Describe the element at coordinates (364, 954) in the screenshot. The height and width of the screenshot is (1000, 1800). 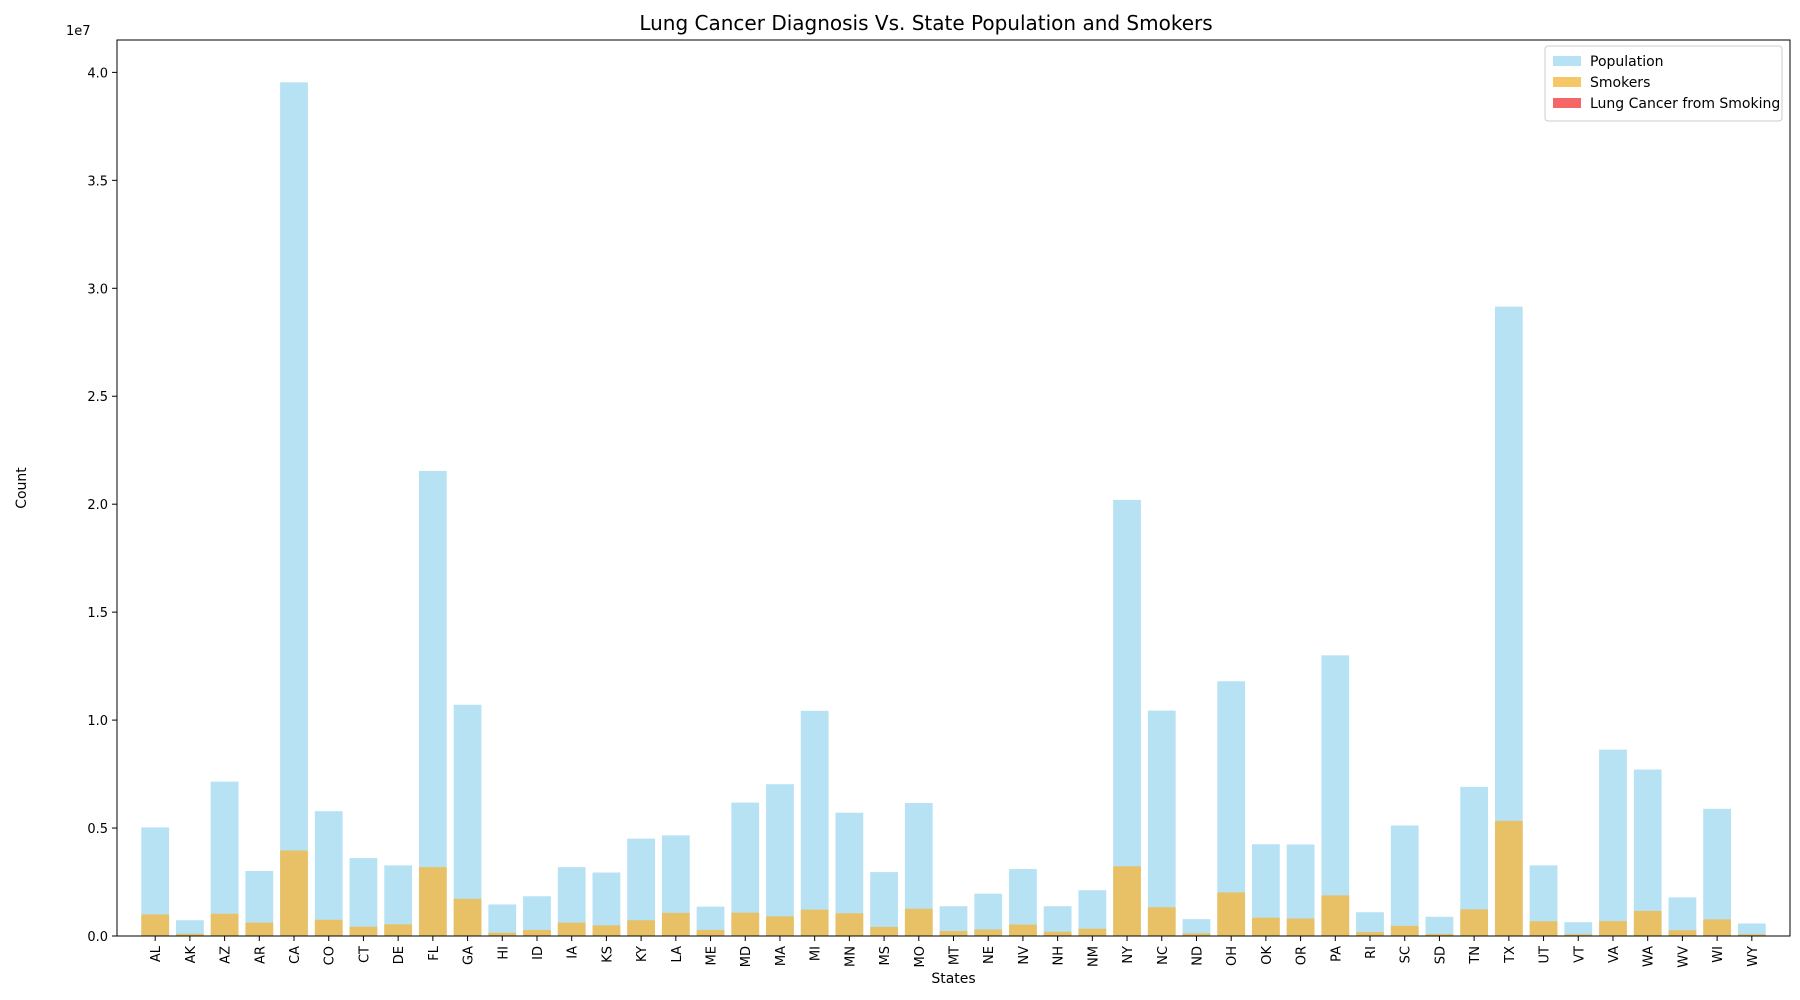
I see `x-tick-label: CT` at that location.